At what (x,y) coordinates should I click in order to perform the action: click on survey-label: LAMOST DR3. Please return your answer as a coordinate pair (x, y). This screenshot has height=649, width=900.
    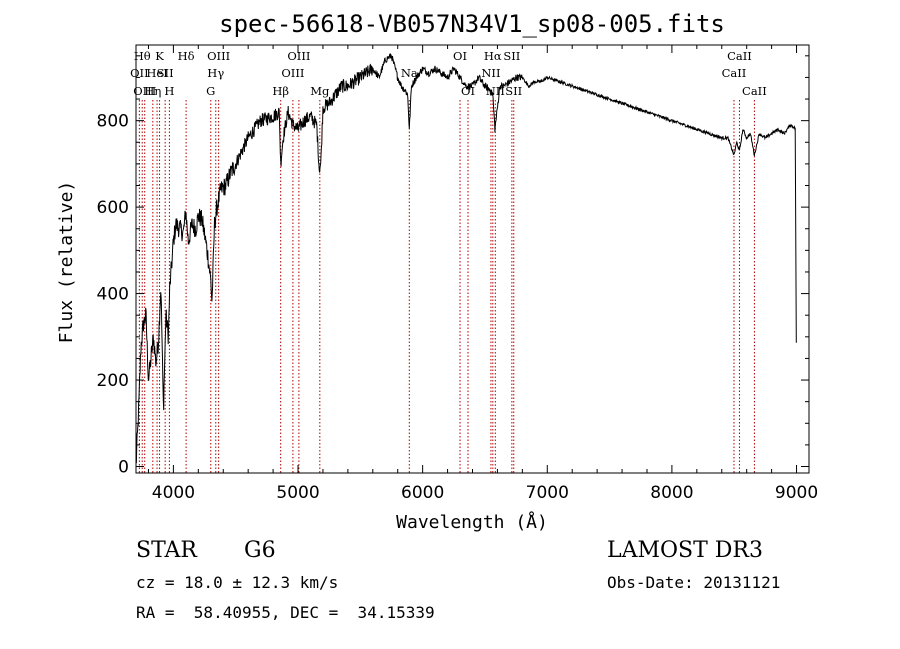
    Looking at the image, I should click on (685, 550).